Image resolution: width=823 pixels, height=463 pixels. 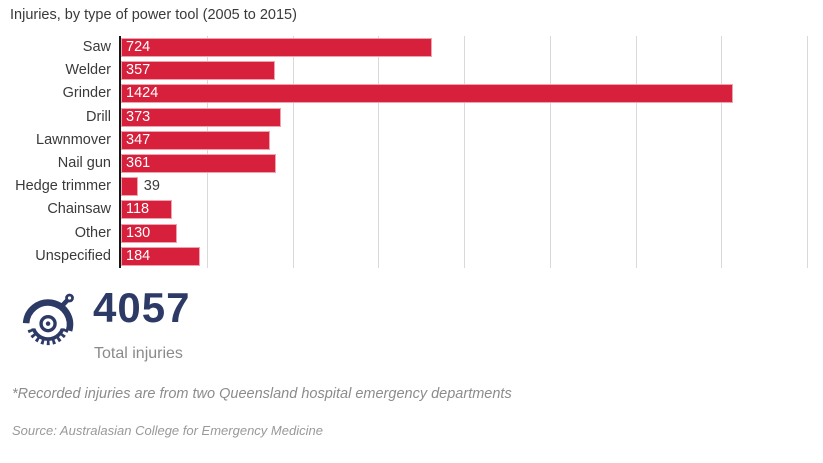 I want to click on chart-row: Hedge trimmer 39, so click(x=405, y=186).